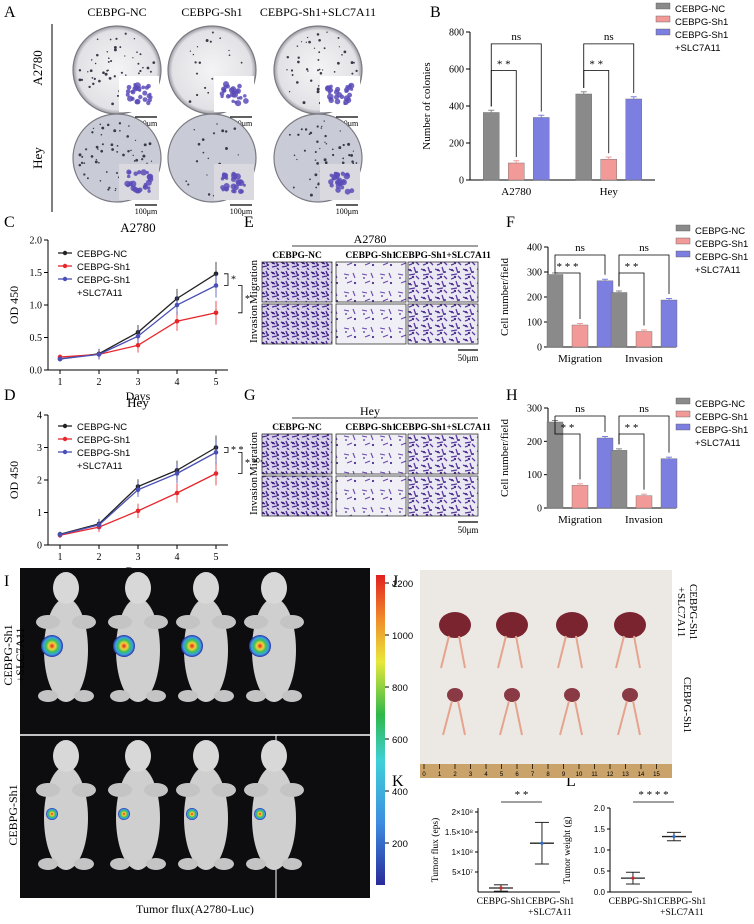 This screenshot has width=754, height=924. Describe the element at coordinates (427, 105) in the screenshot. I see `y-axis-label: Number of colonies` at that location.